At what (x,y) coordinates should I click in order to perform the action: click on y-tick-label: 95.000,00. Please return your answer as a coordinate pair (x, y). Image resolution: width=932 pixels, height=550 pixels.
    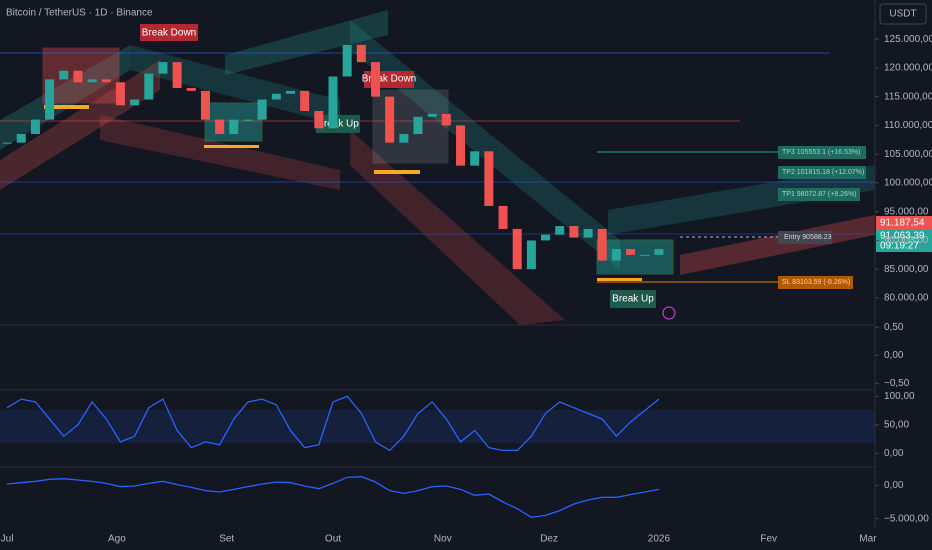
    Looking at the image, I should click on (906, 211).